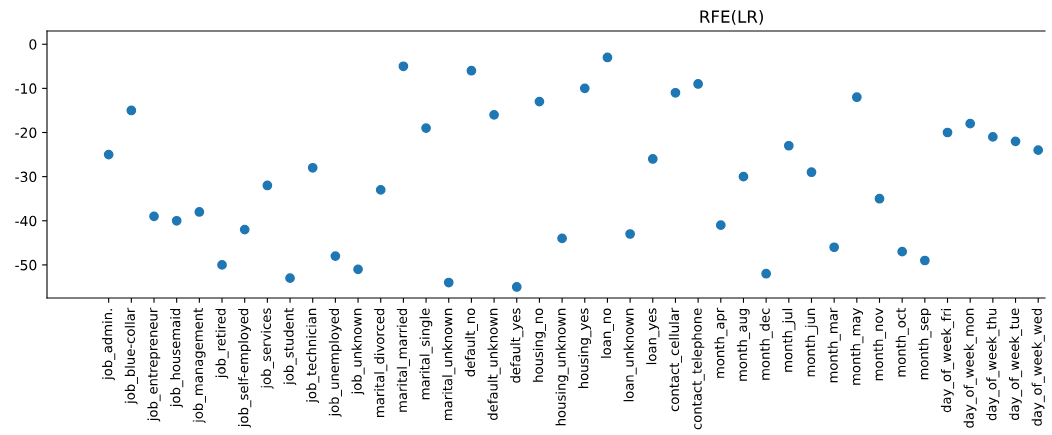 Image resolution: width=1052 pixels, height=435 pixels. I want to click on x-tick-label: contact_cellular, so click(675, 359).